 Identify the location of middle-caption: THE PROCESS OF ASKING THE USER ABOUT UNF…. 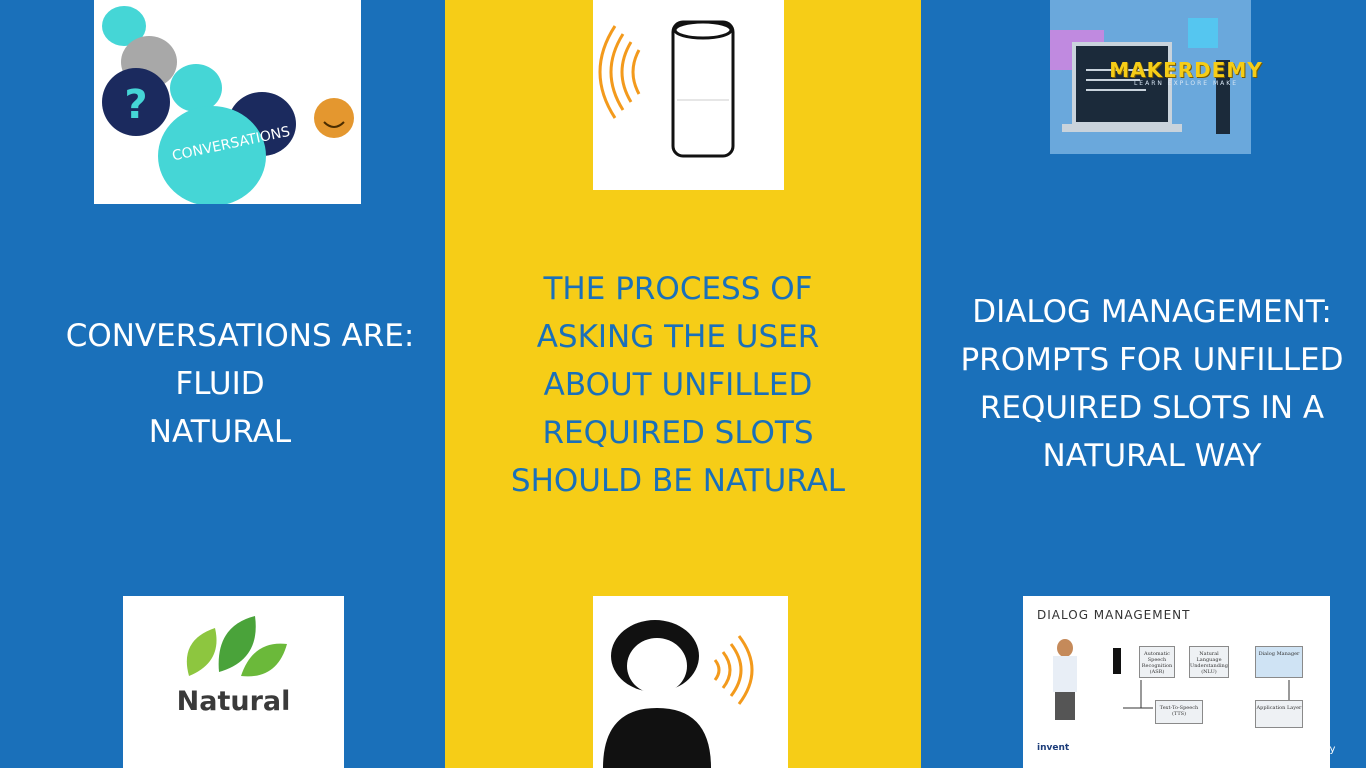
(678, 385).